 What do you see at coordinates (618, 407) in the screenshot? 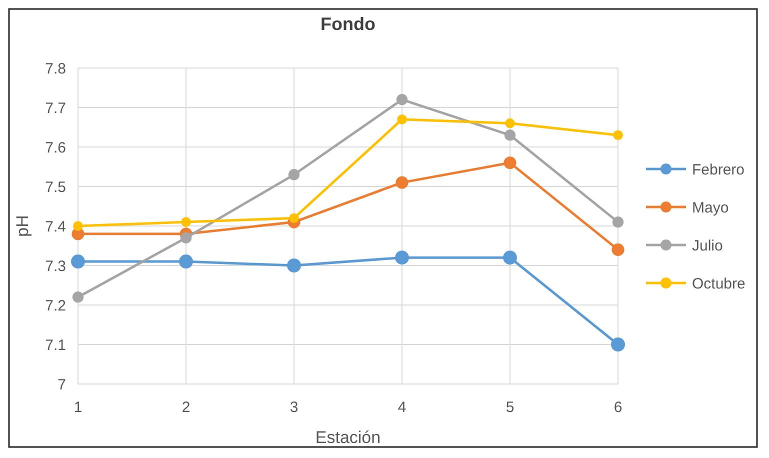
I see `x-tick-label: 6` at bounding box center [618, 407].